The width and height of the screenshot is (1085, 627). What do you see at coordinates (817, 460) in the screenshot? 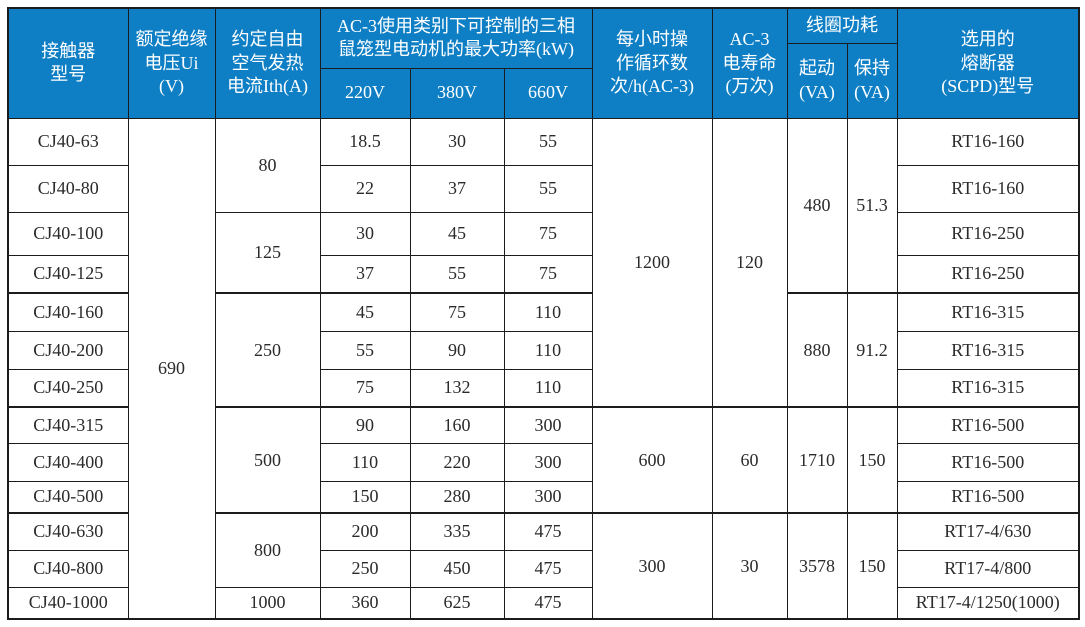
I see `cell-coil-pickup-va: 1710` at bounding box center [817, 460].